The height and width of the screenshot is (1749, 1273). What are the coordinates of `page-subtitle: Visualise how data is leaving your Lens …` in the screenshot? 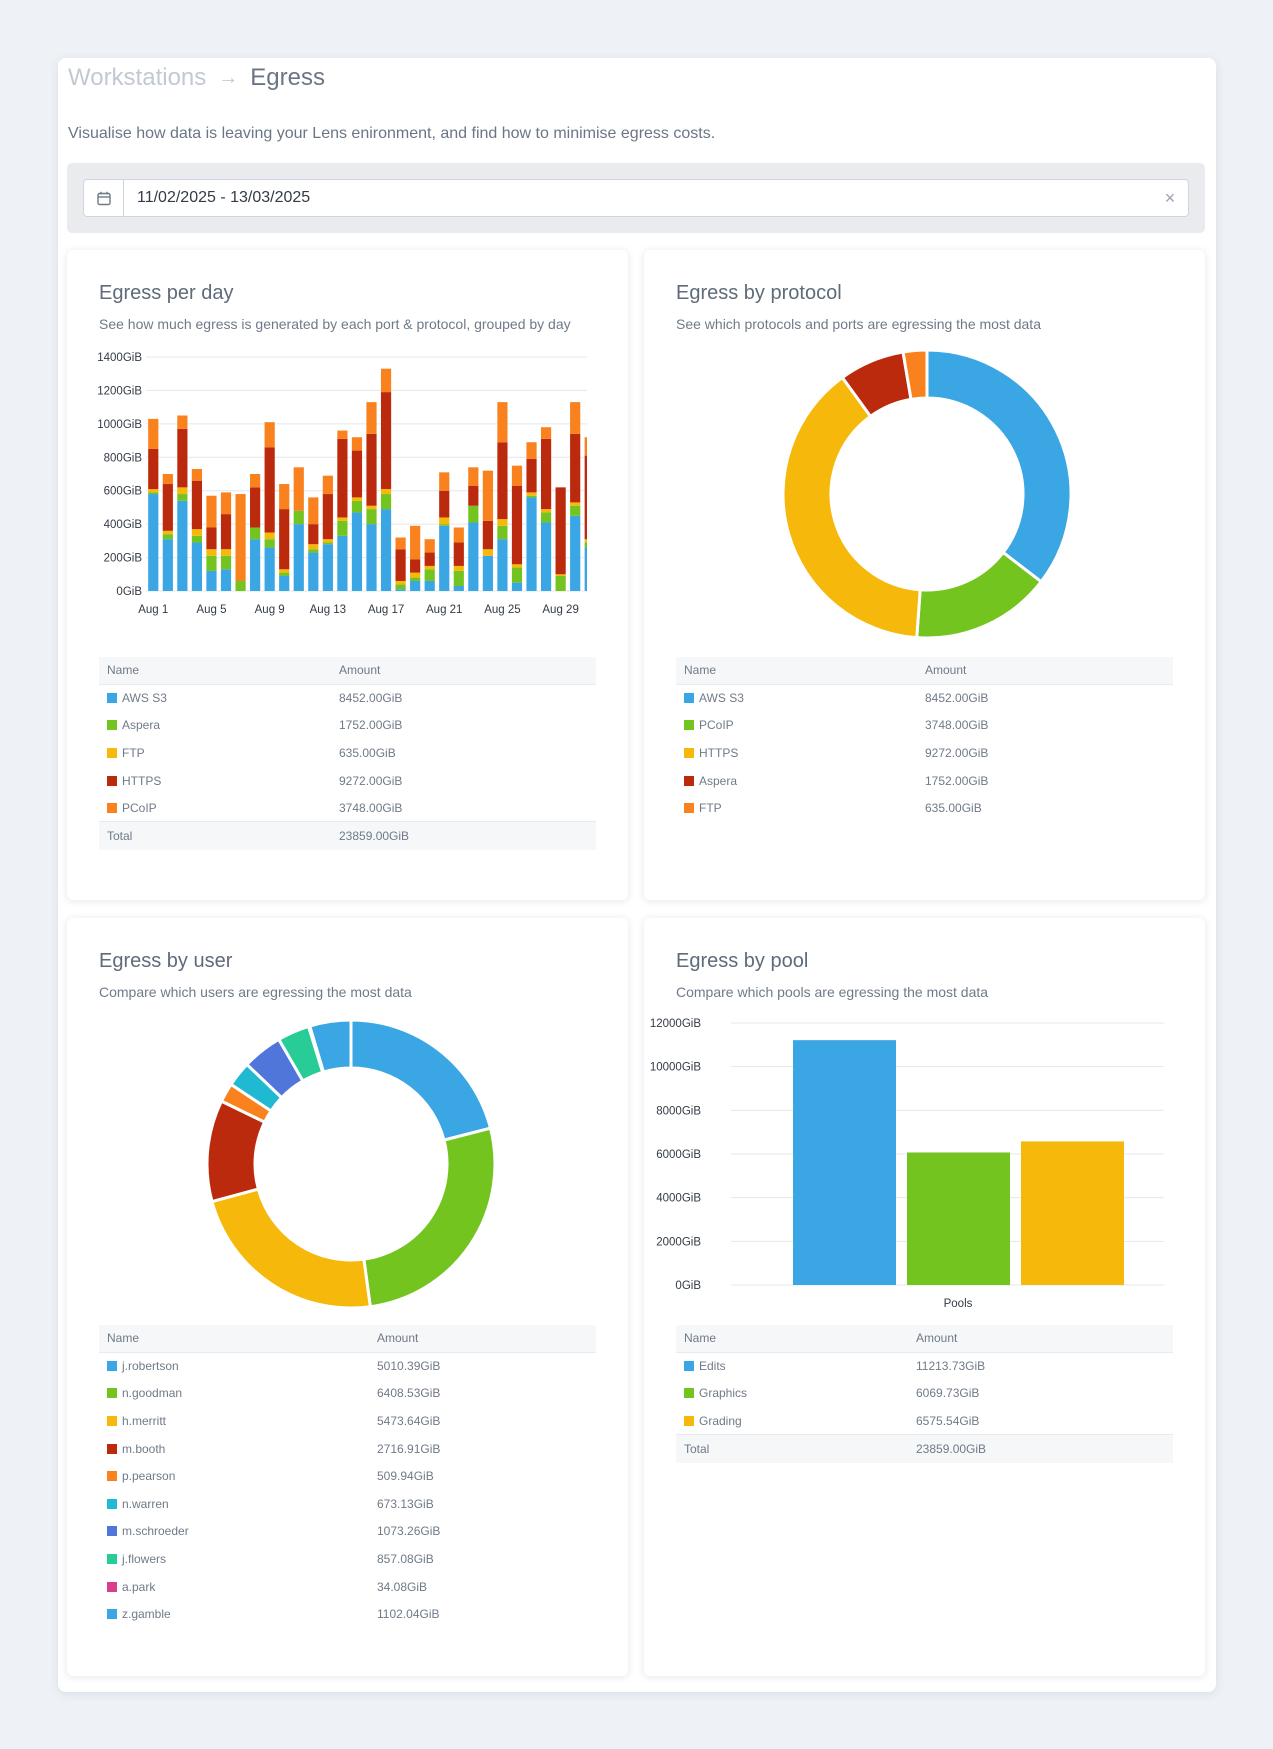 It's located at (392, 133).